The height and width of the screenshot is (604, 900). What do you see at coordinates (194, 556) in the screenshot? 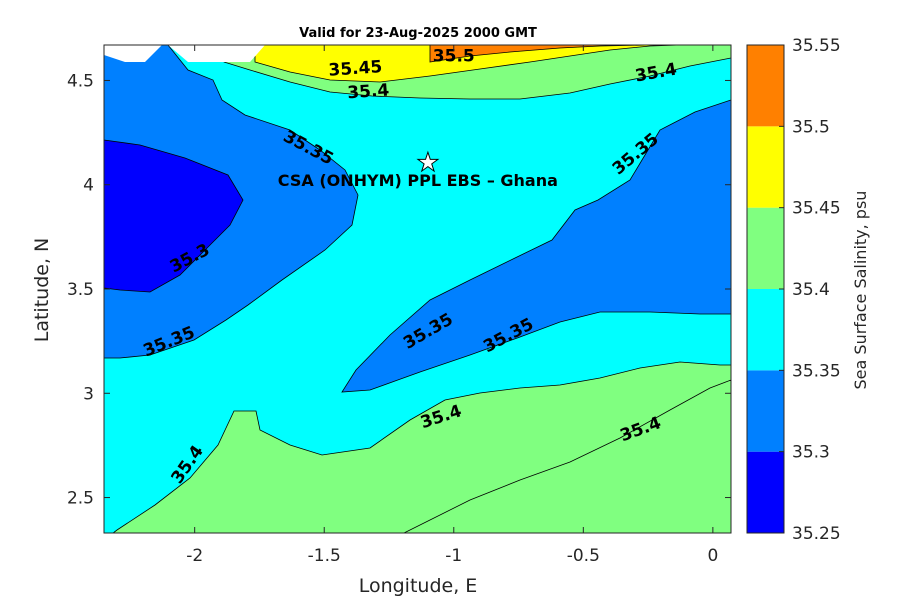
I see `x-tick-label: -2` at bounding box center [194, 556].